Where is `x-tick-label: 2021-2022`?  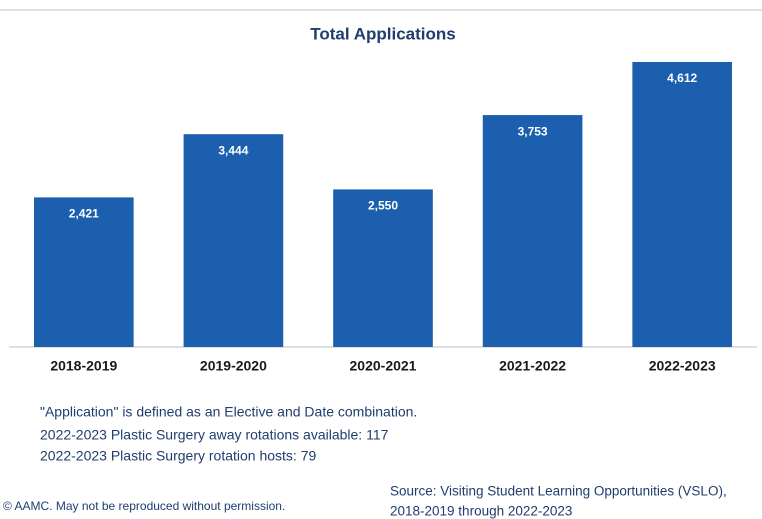
x-tick-label: 2021-2022 is located at coordinates (532, 366).